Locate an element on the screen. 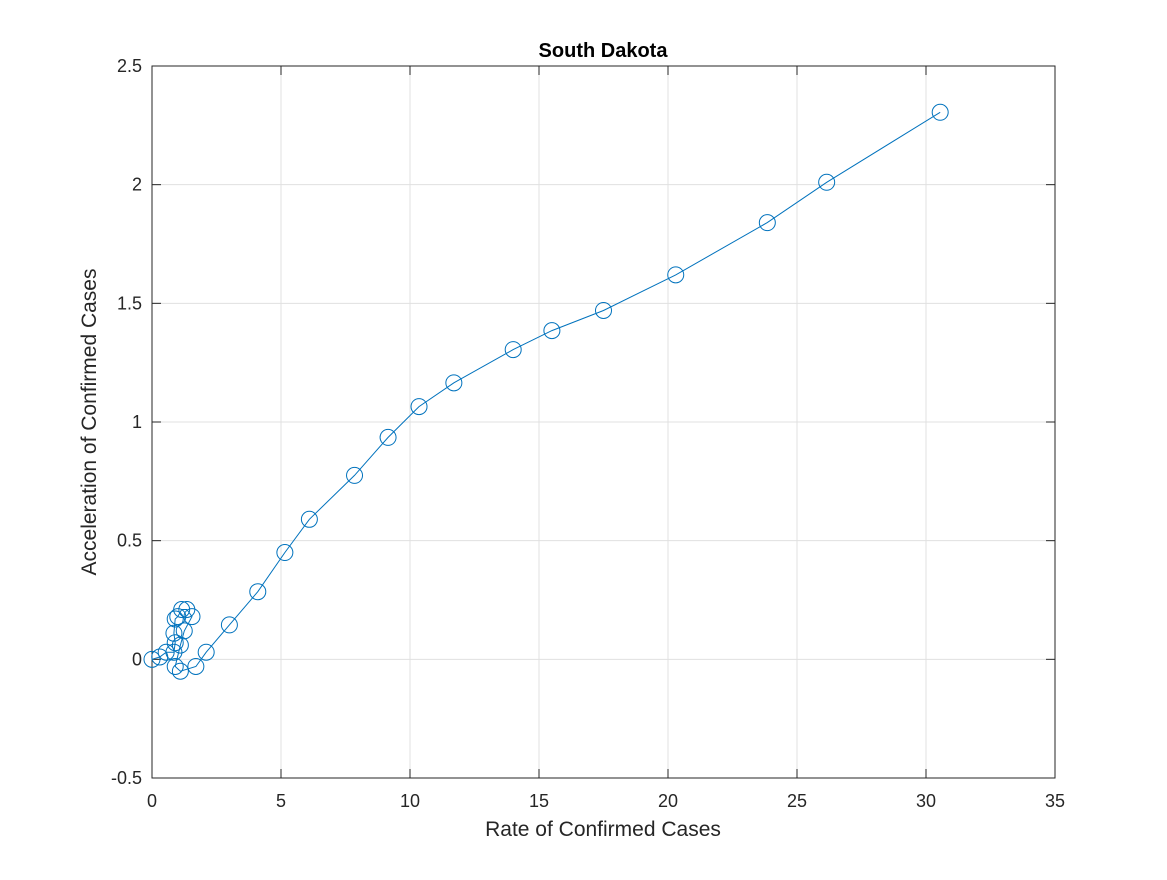  y-tick-label: 1.5 is located at coordinates (129, 303).